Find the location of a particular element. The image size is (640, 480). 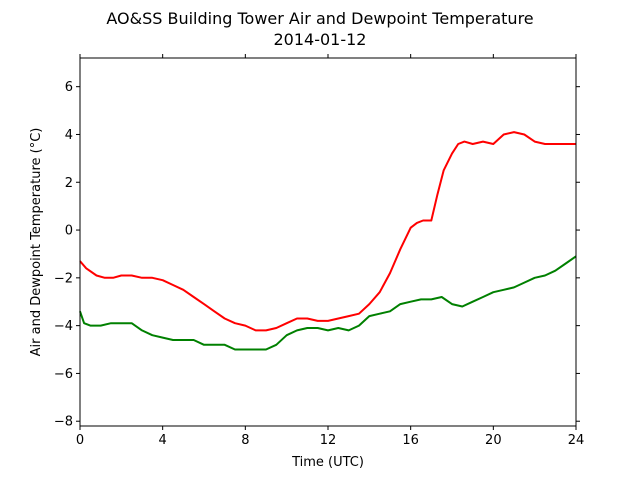

y-tick-label: −4 is located at coordinates (63, 326).